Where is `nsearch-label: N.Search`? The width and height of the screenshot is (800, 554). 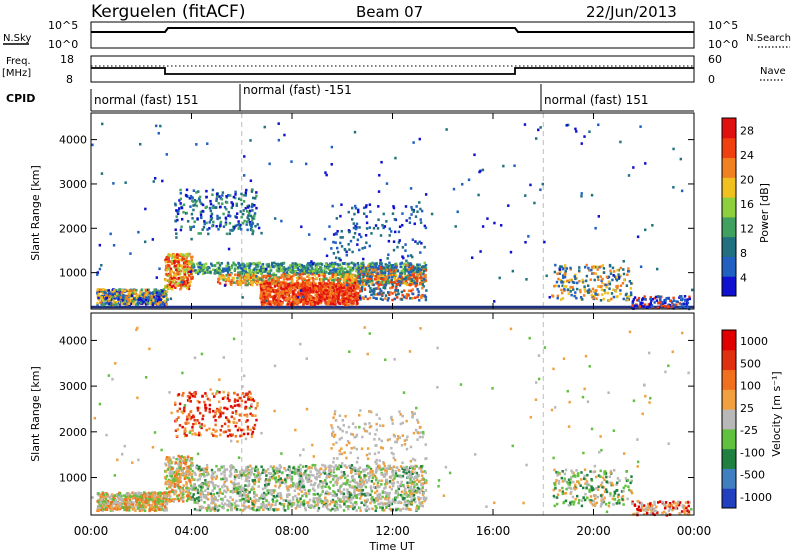 nsearch-label: N.Search is located at coordinates (768, 38).